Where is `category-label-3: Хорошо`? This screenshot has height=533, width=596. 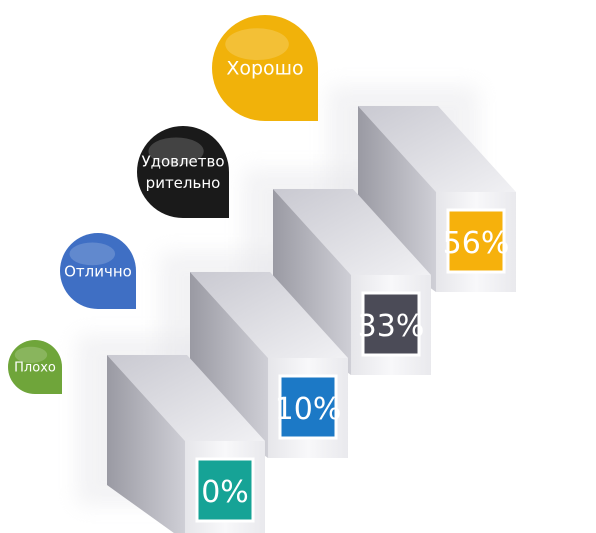 category-label-3: Хорошо is located at coordinates (264, 69).